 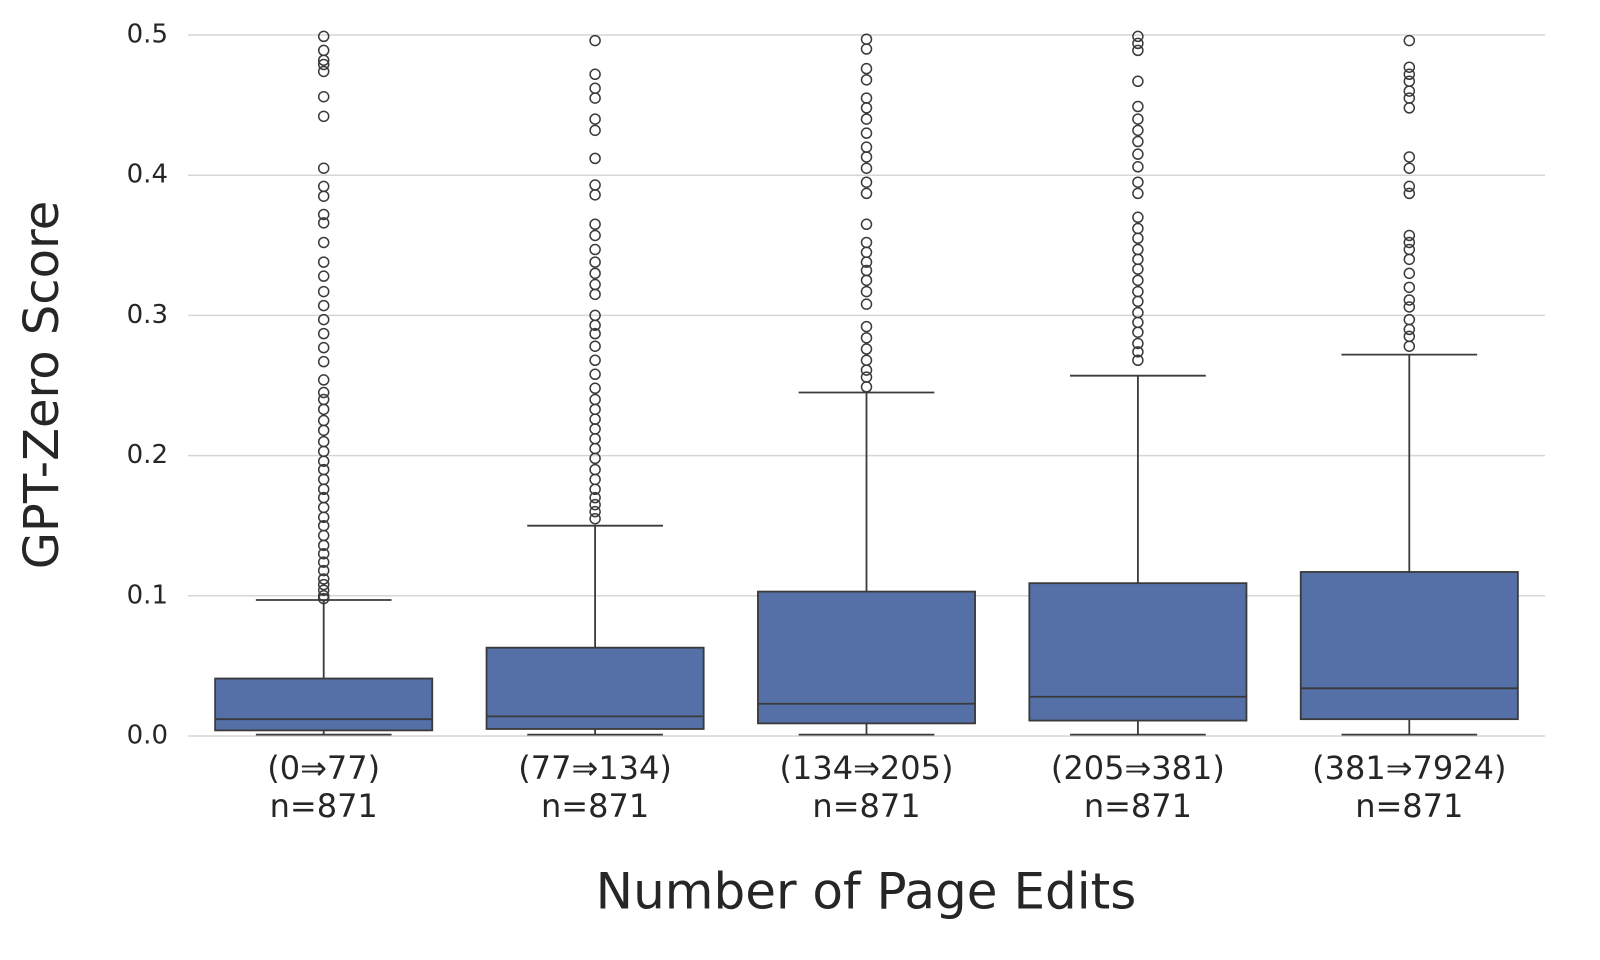 What do you see at coordinates (147, 315) in the screenshot?
I see `y-tick-label: 0.3` at bounding box center [147, 315].